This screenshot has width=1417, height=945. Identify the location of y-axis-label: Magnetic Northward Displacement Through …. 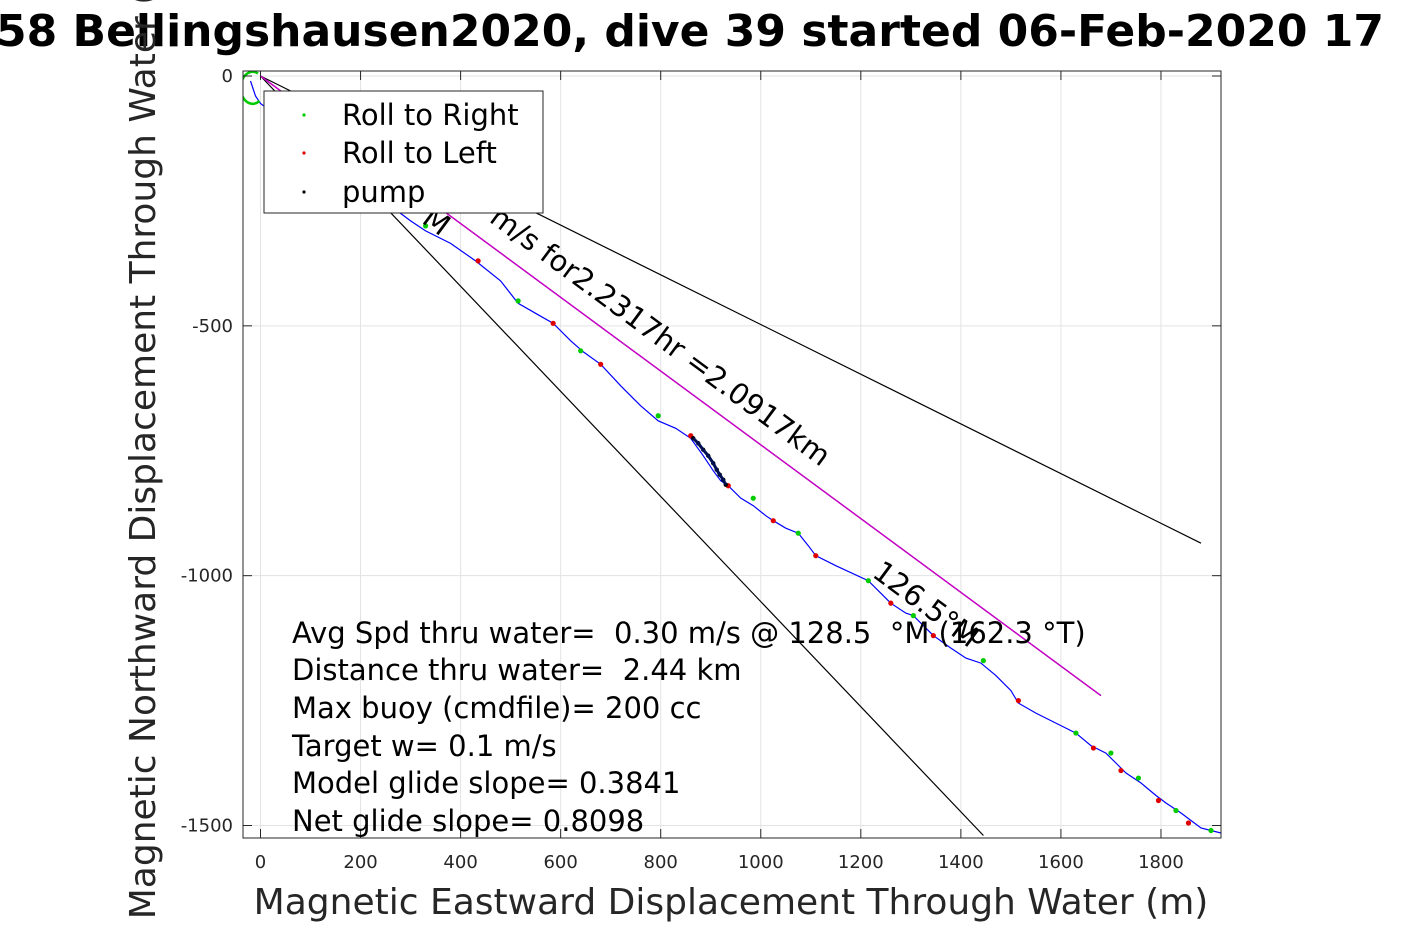
(143, 459).